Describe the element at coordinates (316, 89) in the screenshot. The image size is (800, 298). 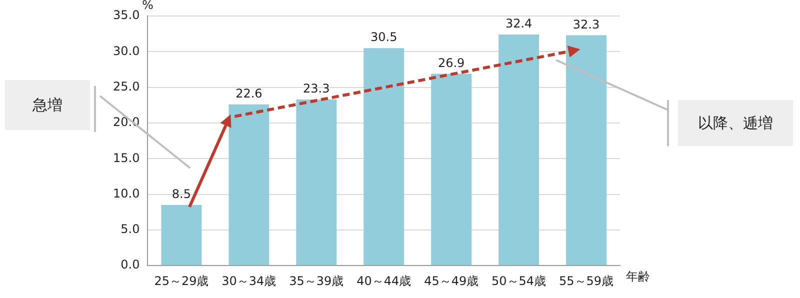
I see `data-label: 23.3` at that location.